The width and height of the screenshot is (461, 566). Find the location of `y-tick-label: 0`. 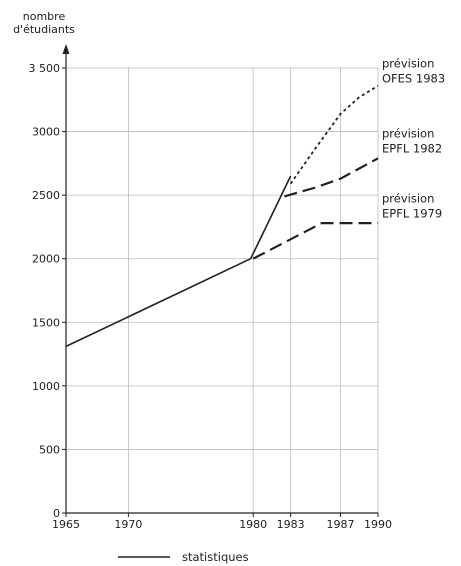

y-tick-label: 0 is located at coordinates (56, 513).